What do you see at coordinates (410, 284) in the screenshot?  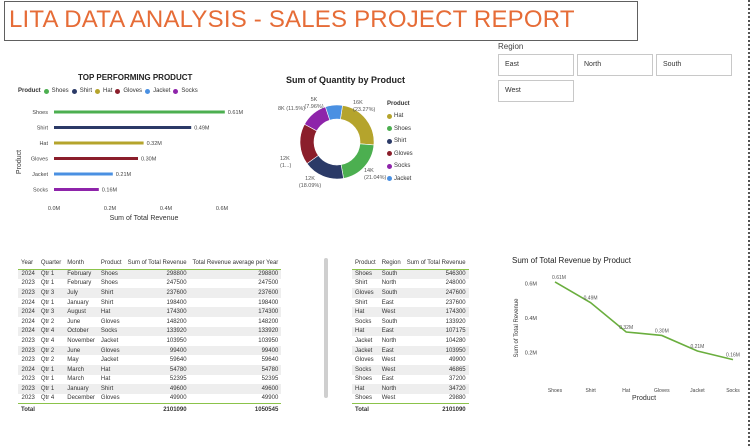 I see `table-row: Shirt North 248000` at bounding box center [410, 284].